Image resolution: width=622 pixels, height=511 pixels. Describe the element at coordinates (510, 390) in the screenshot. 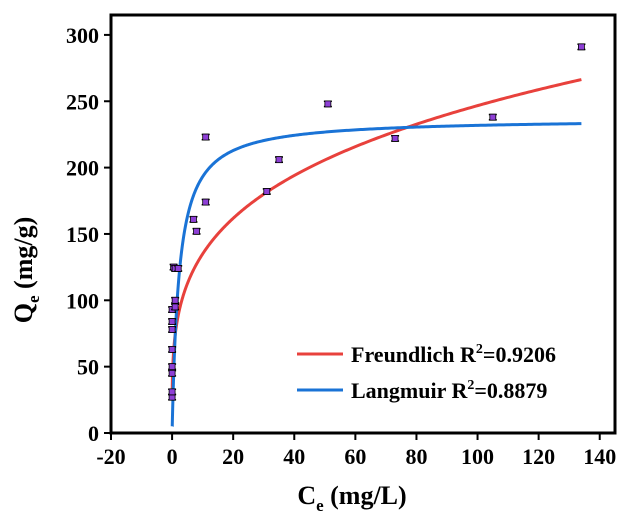

I see `legend-langmuir-value: =0.8879` at that location.